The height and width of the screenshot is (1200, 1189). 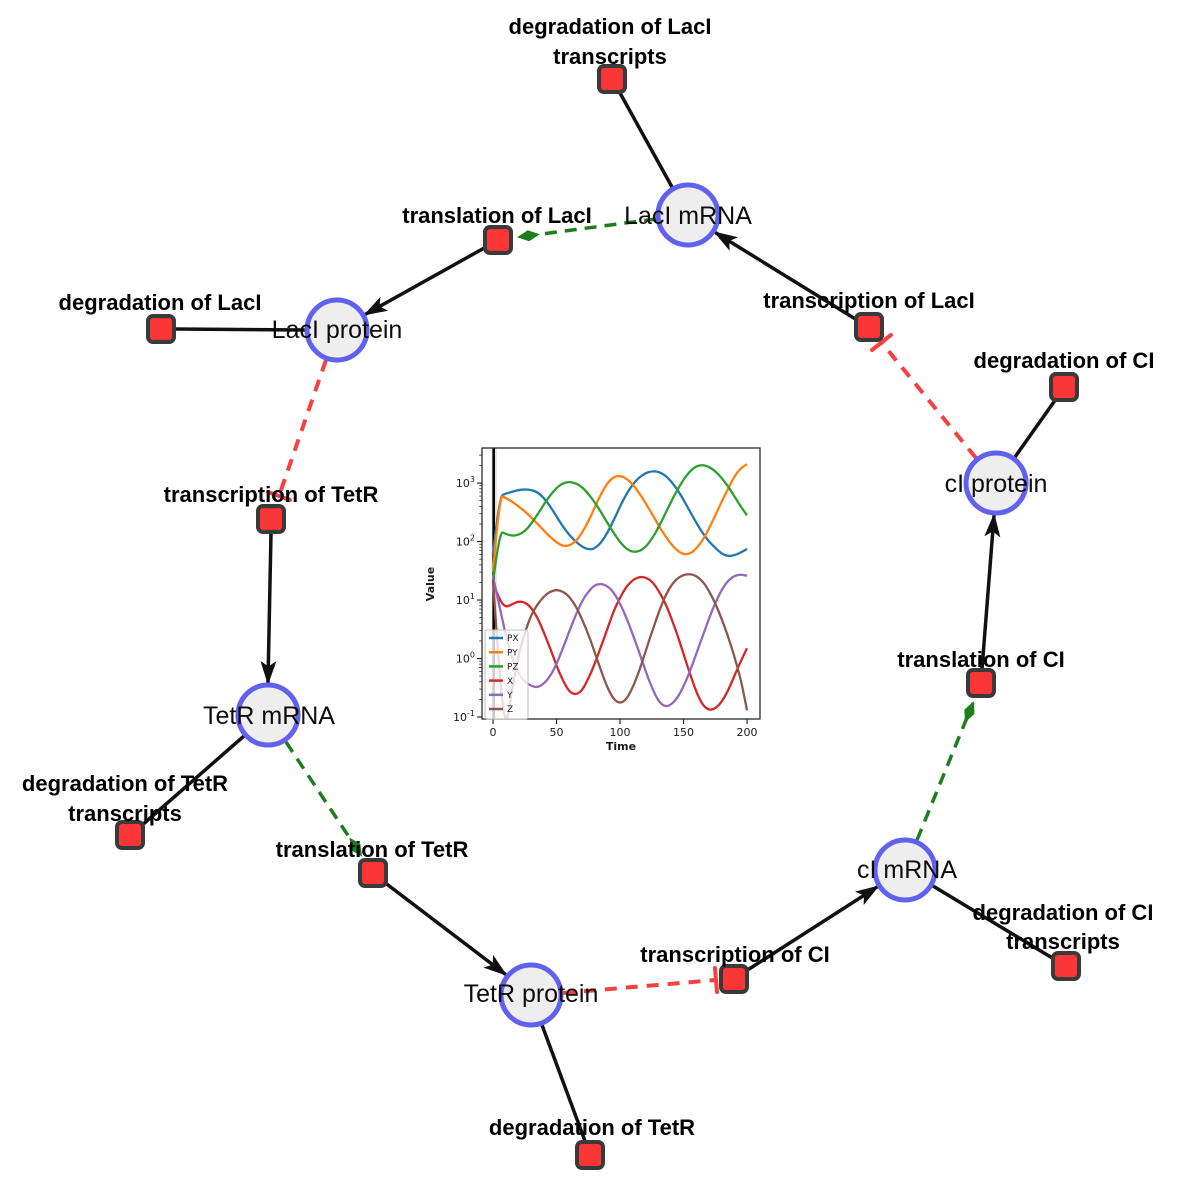 What do you see at coordinates (646, 140) in the screenshot?
I see `edge-laci-mrna-to-deg-laci-transcripts` at bounding box center [646, 140].